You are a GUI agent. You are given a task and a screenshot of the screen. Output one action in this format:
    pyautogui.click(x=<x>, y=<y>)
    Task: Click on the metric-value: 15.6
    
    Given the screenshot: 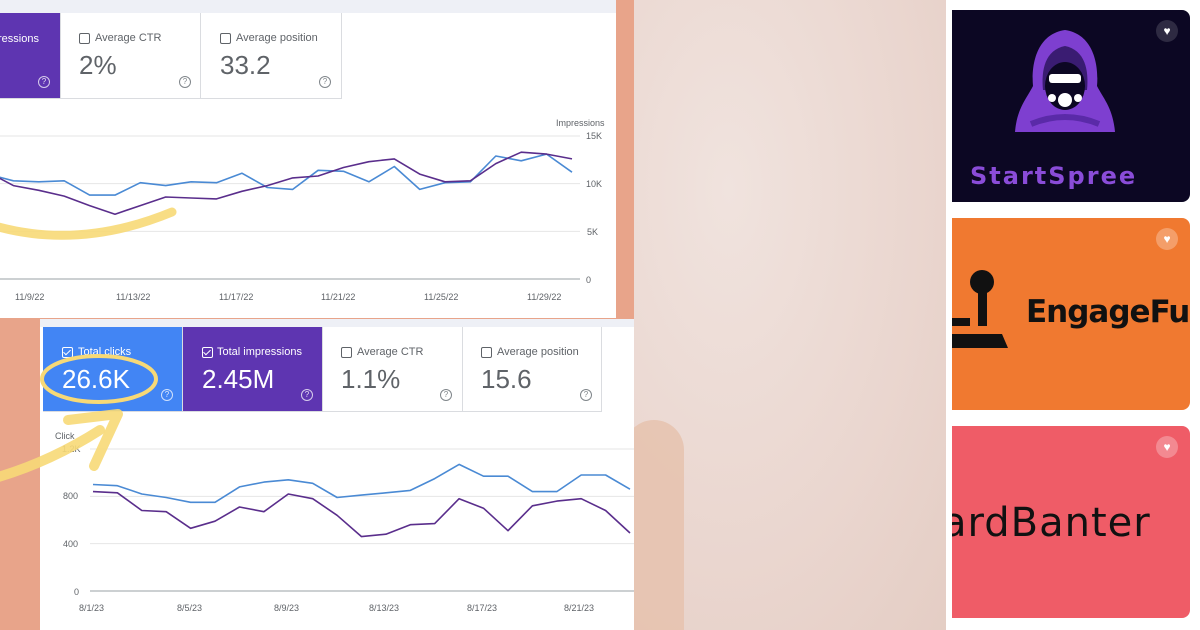 What is the action you would take?
    pyautogui.click(x=506, y=379)
    